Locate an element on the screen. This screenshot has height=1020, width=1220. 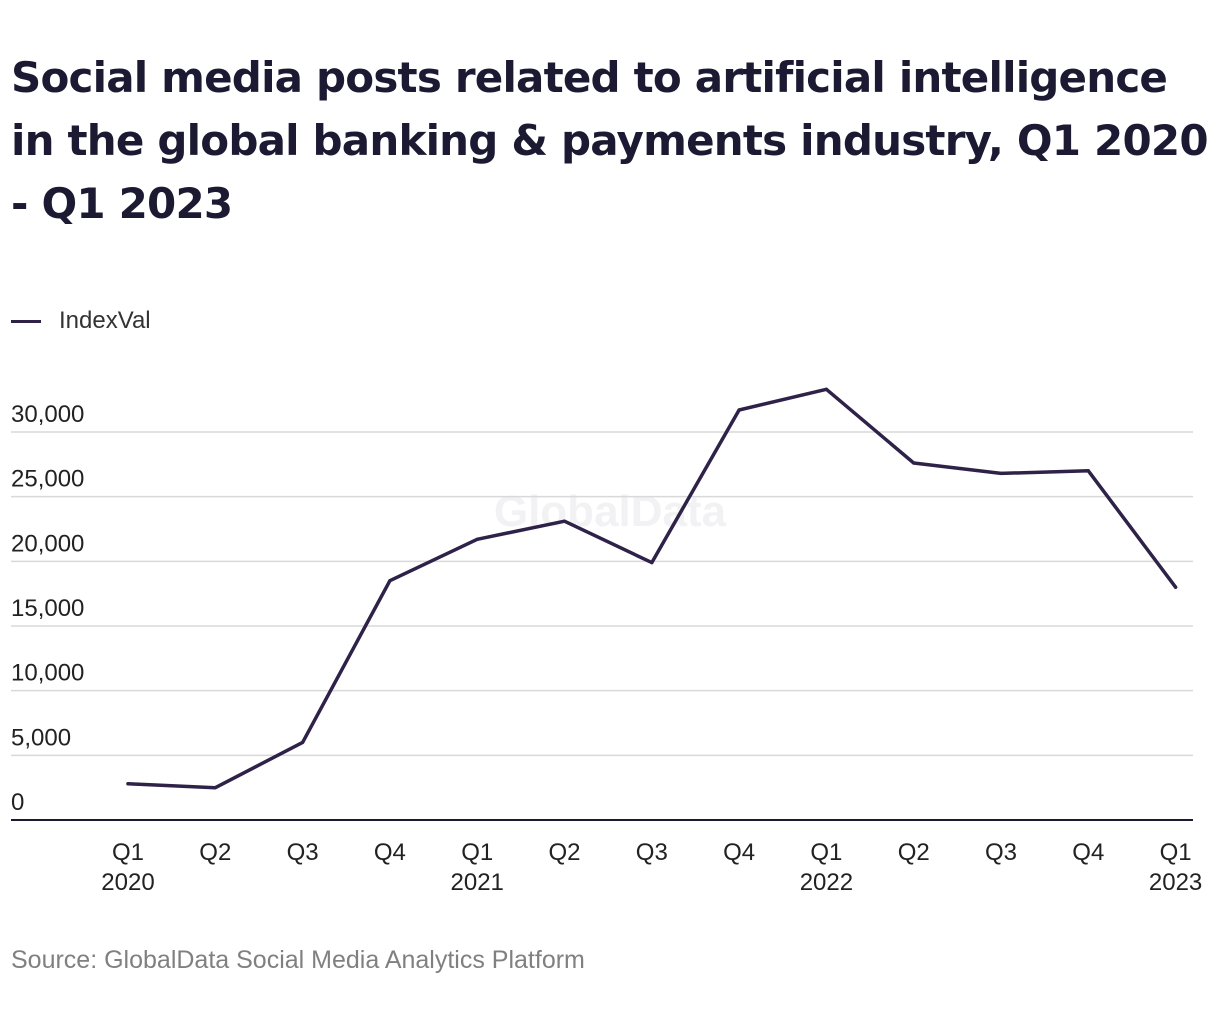
y-tick-label: 15,000 is located at coordinates (47, 608).